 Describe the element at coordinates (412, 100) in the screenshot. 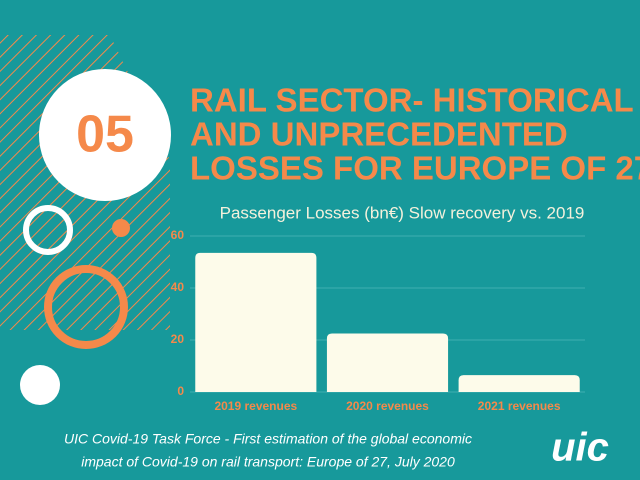

I see `chart-title: RAIL SECTOR- HISTORICAL` at that location.